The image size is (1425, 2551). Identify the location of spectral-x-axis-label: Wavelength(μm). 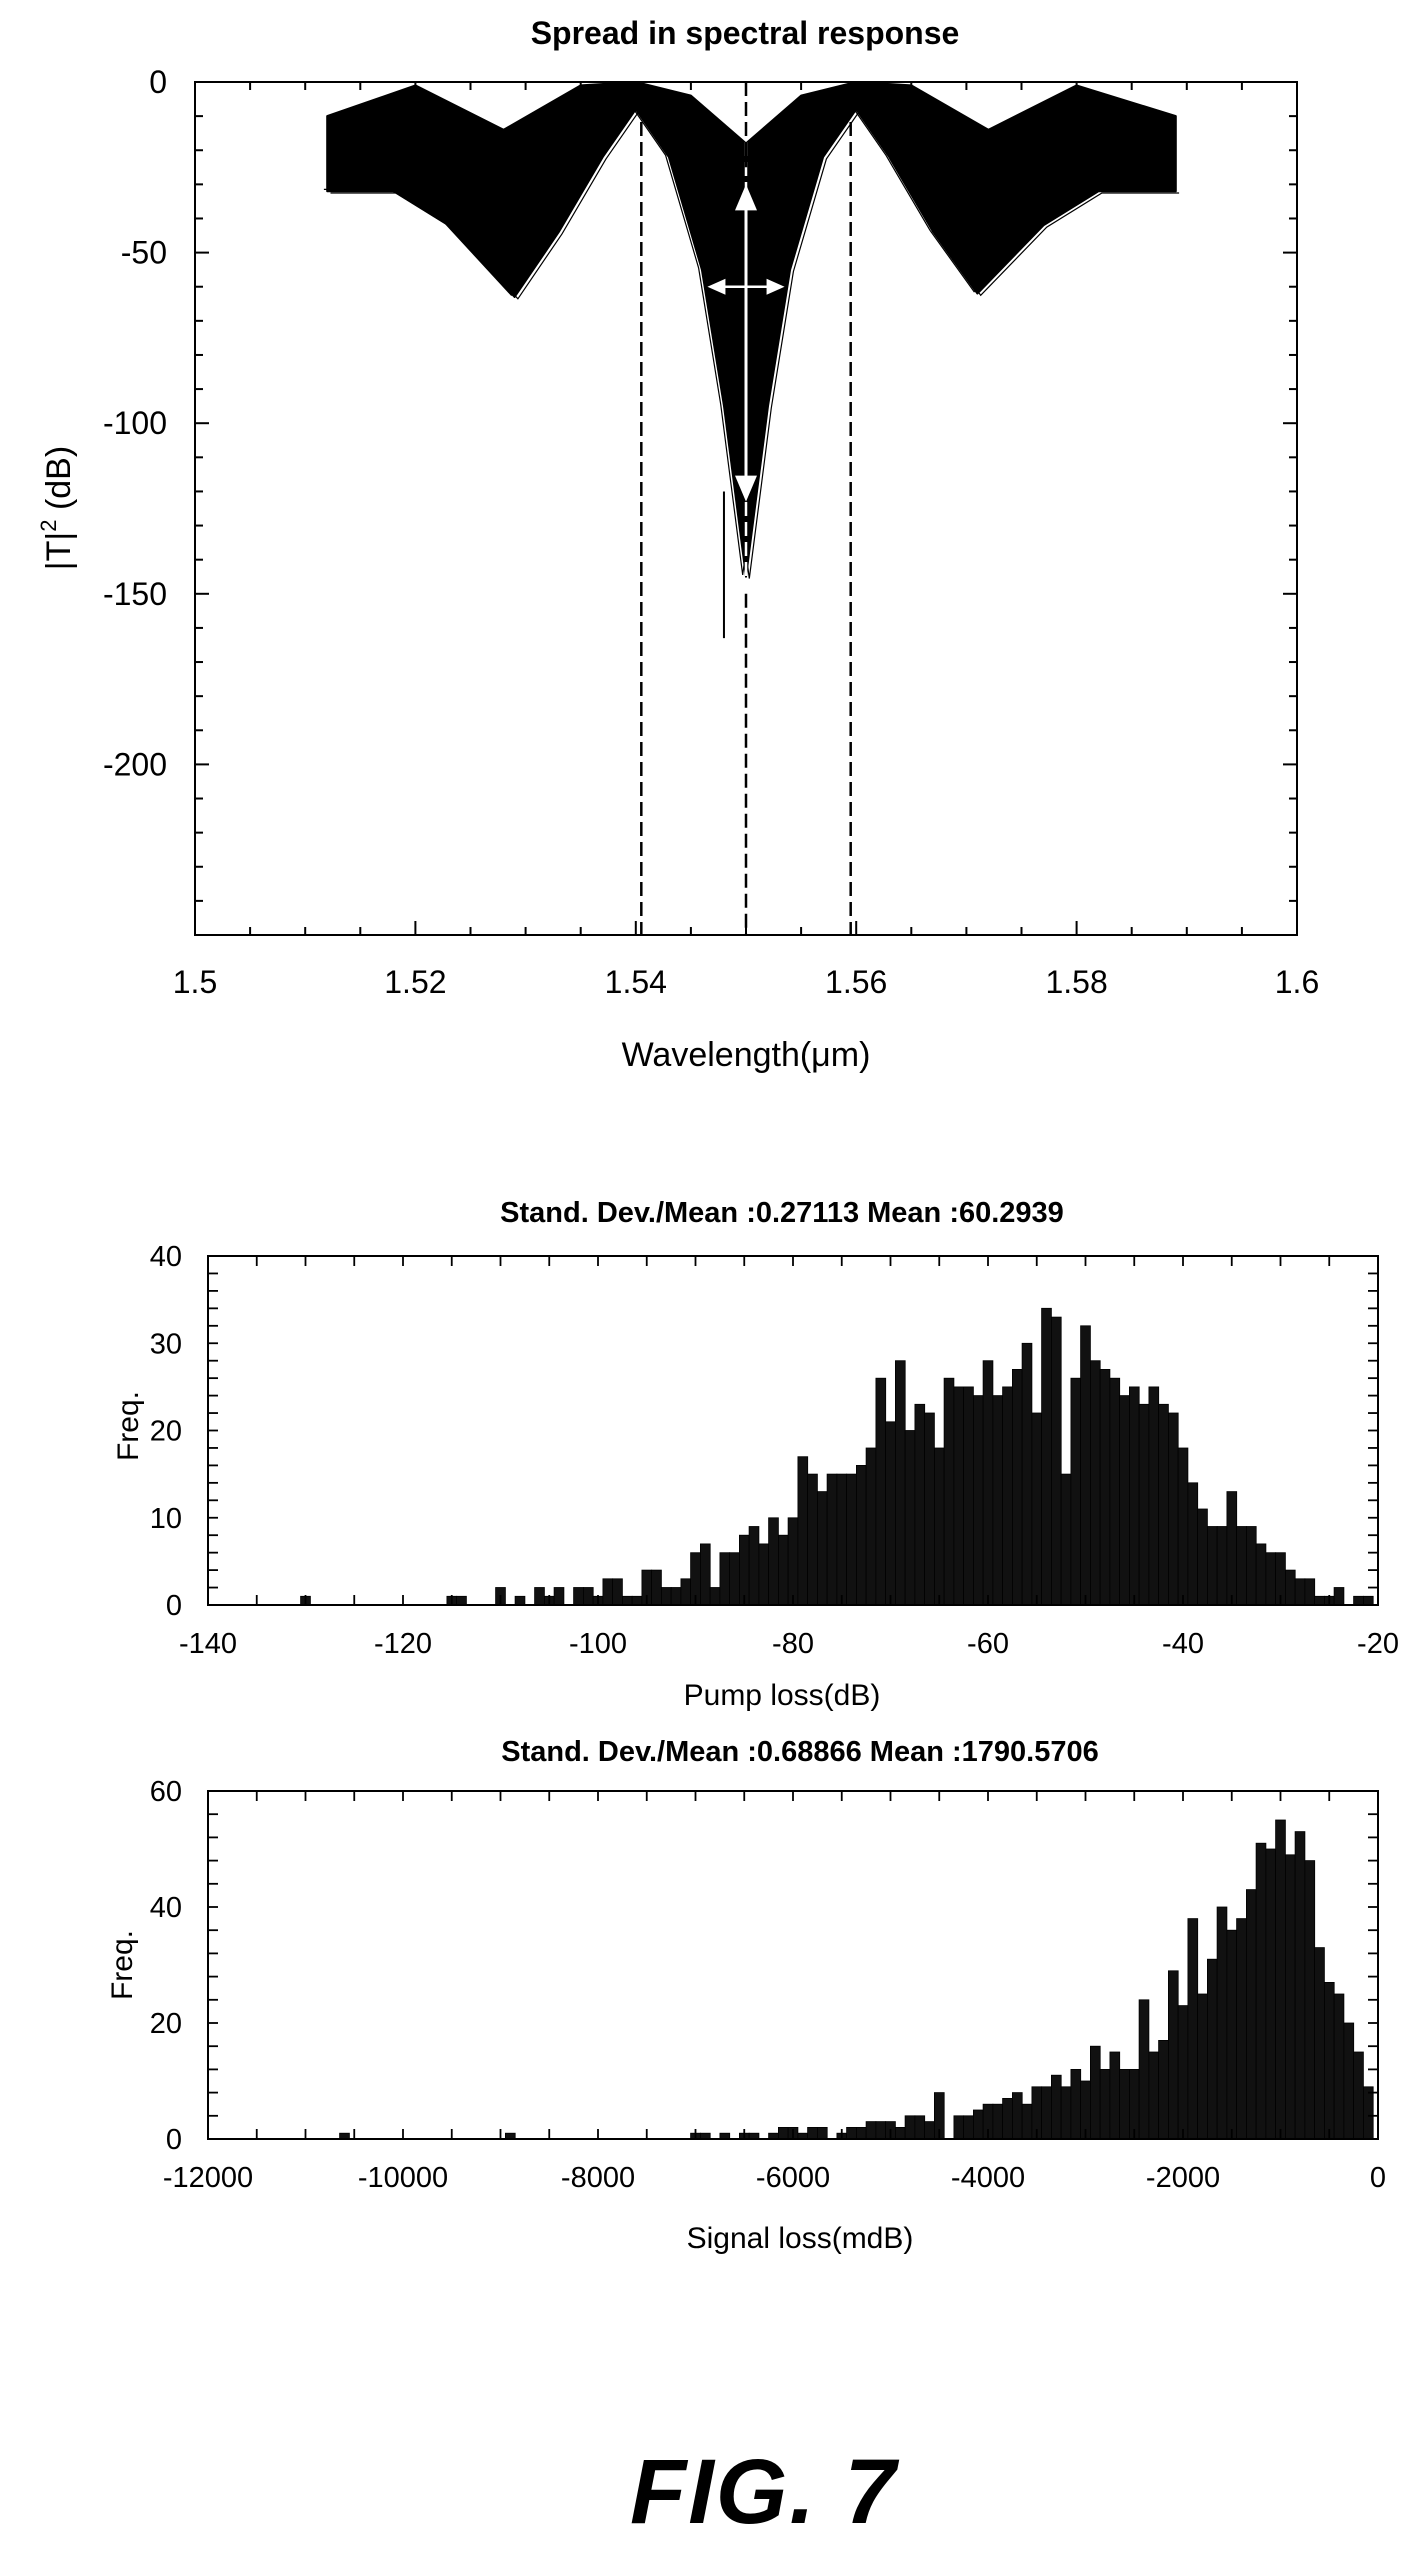
(746, 1055).